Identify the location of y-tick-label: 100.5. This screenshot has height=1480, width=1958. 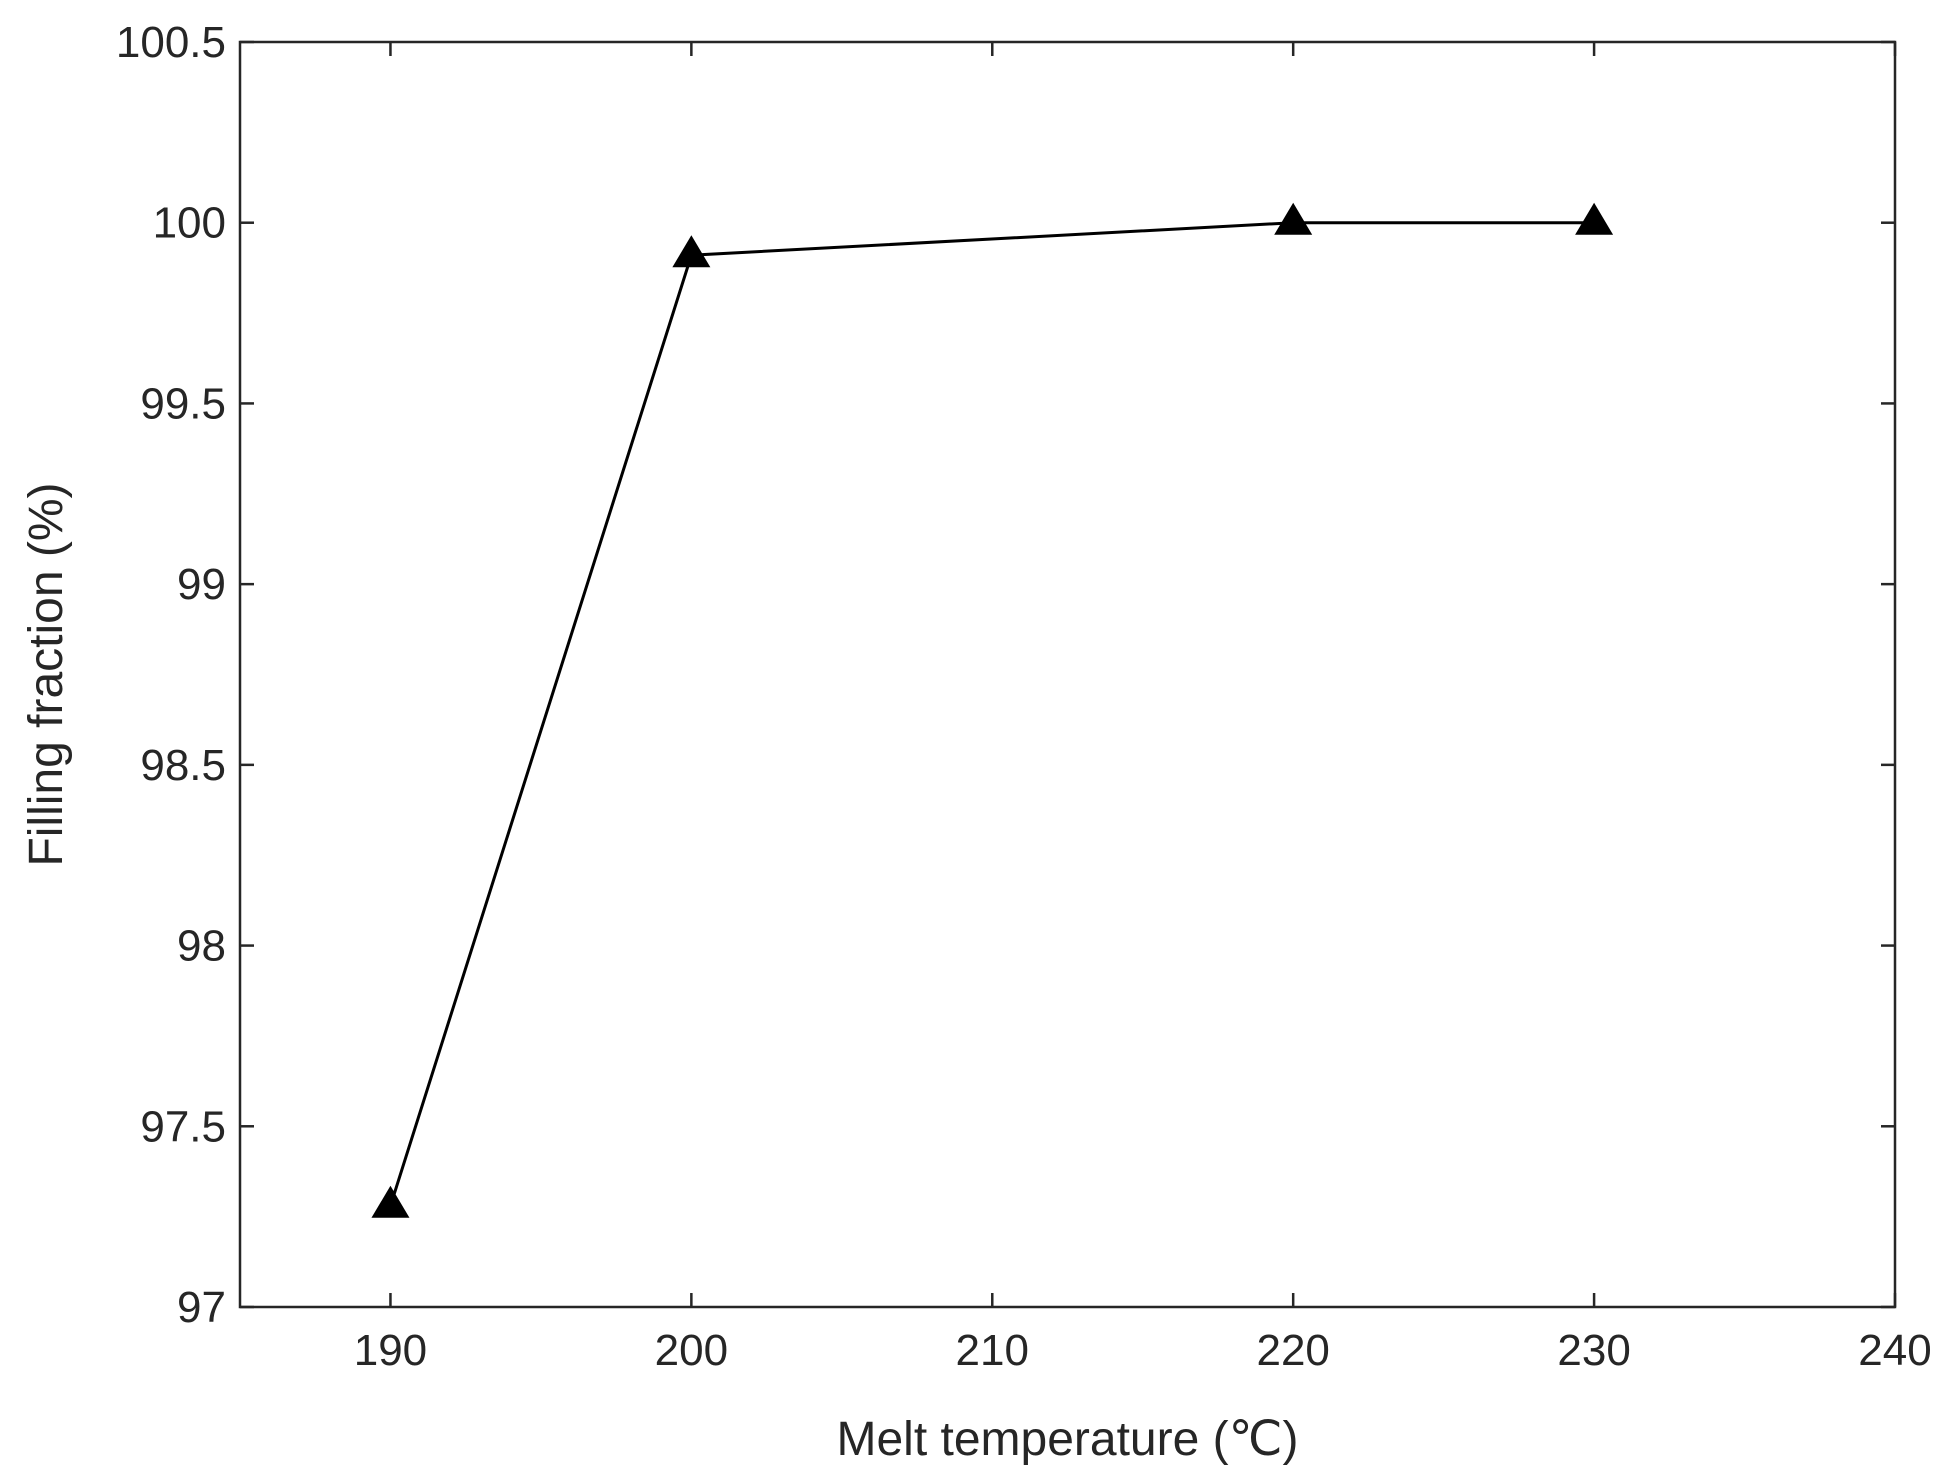
(171, 42).